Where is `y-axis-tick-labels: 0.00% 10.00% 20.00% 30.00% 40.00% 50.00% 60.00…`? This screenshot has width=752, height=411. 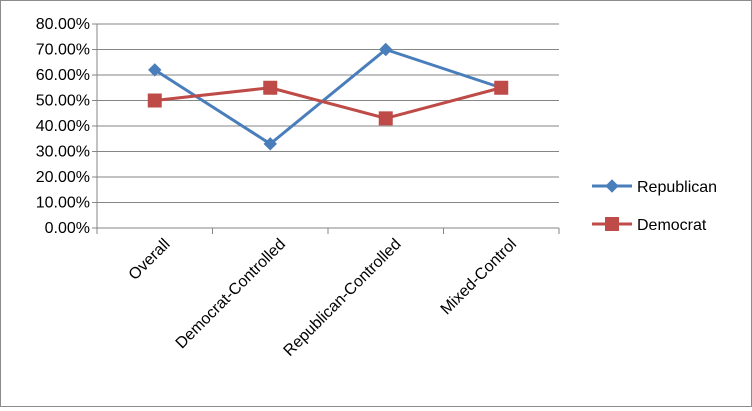 y-axis-tick-labels: 0.00% 10.00% 20.00% 30.00% 40.00% 50.00% 60.00… is located at coordinates (63, 126).